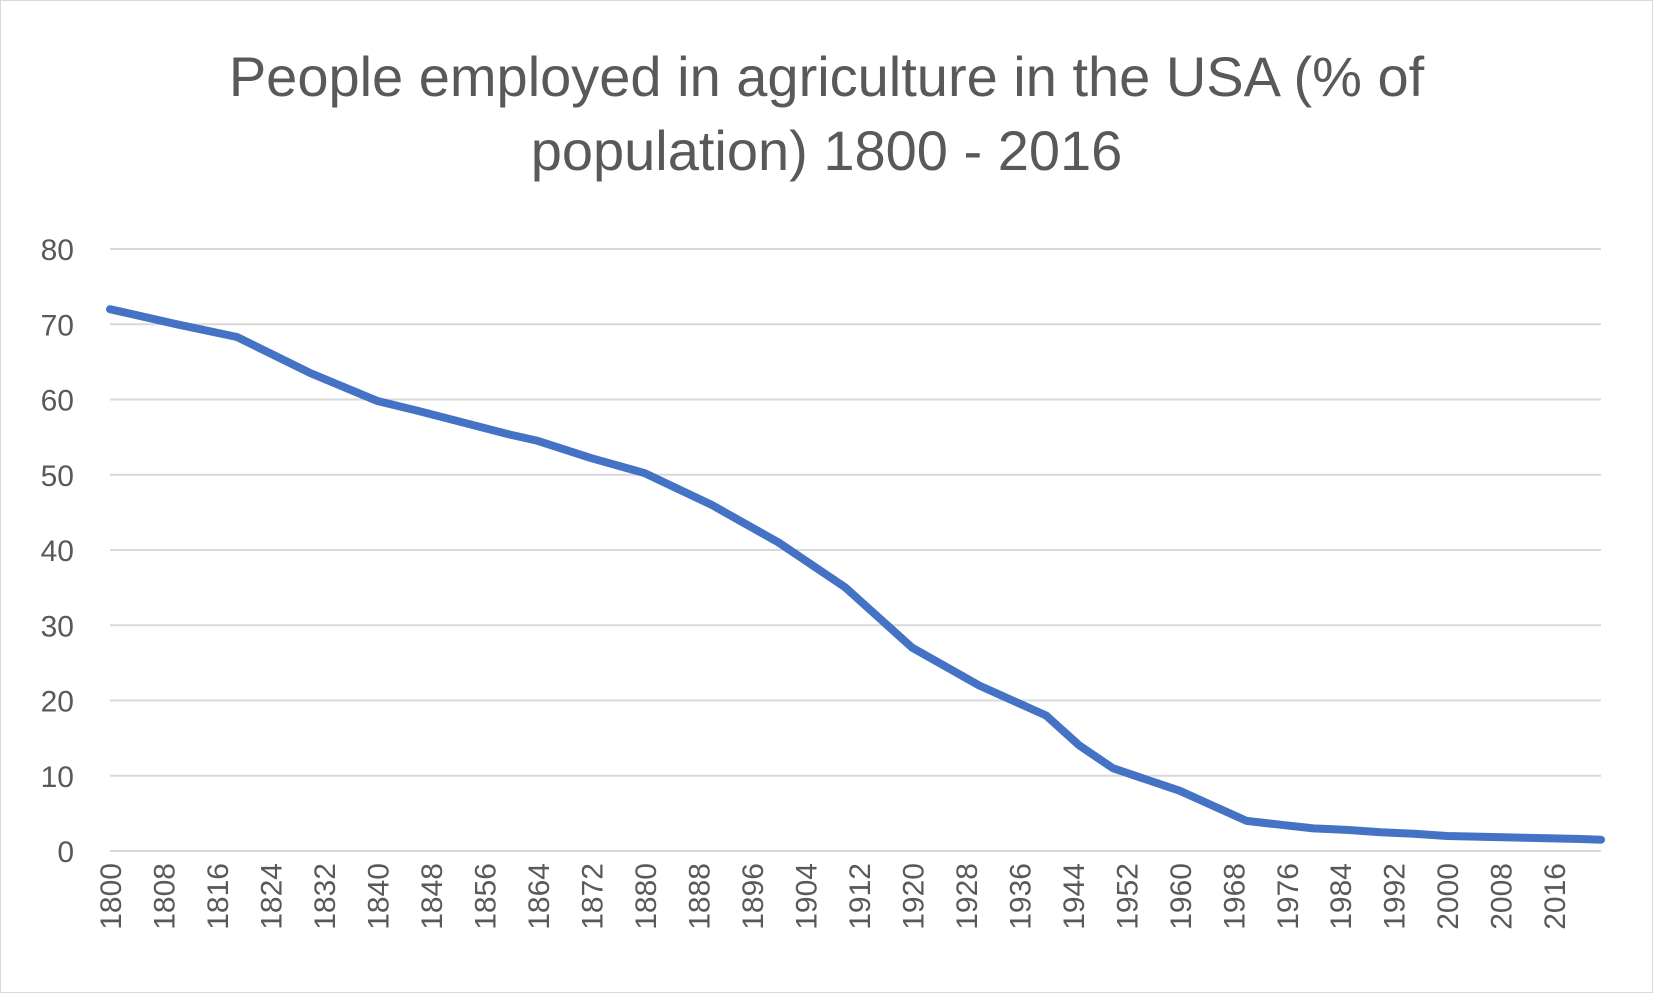 The height and width of the screenshot is (993, 1653). Describe the element at coordinates (164, 896) in the screenshot. I see `x-tick-label: 1808` at that location.